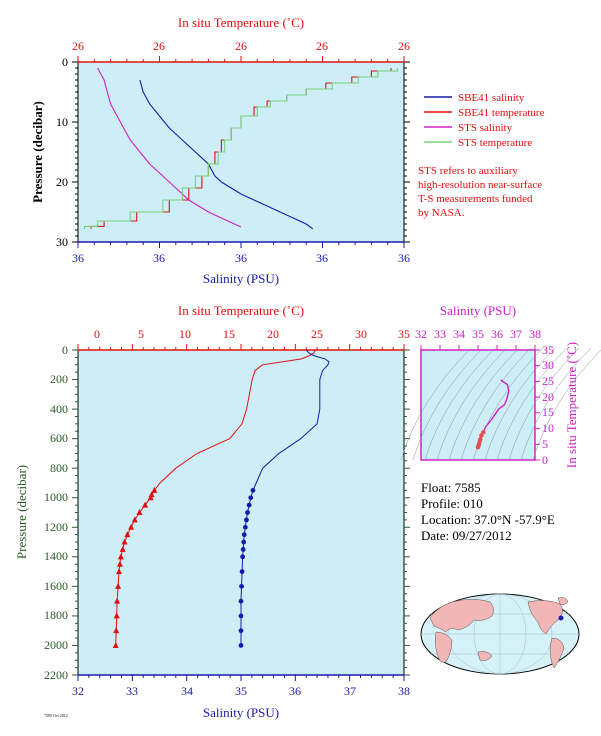 Image resolution: width=601 pixels, height=736 pixels. I want to click on bottom-sal-tick-label: 36, so click(295, 691).